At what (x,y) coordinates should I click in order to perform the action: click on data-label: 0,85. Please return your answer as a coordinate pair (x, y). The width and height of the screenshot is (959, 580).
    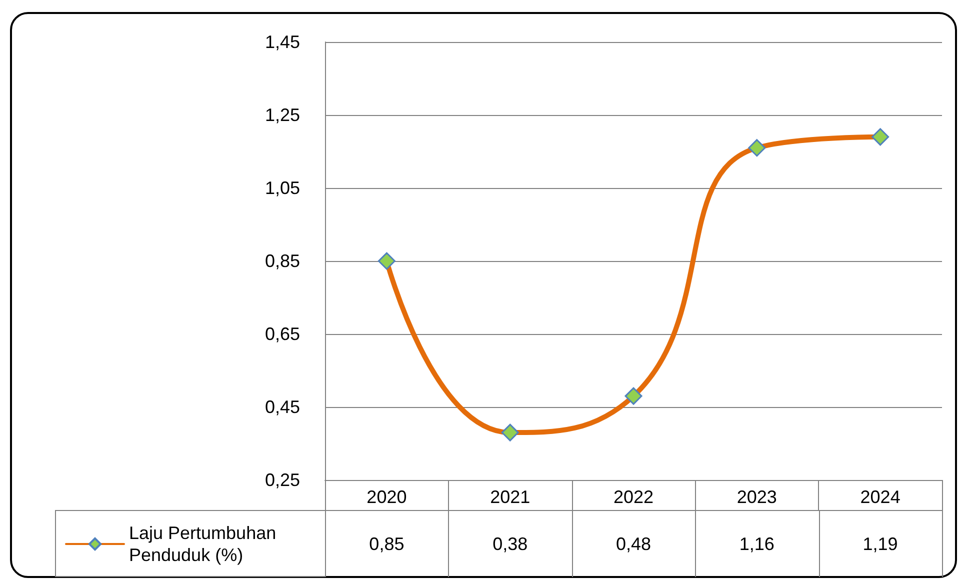
    Looking at the image, I should click on (386, 544).